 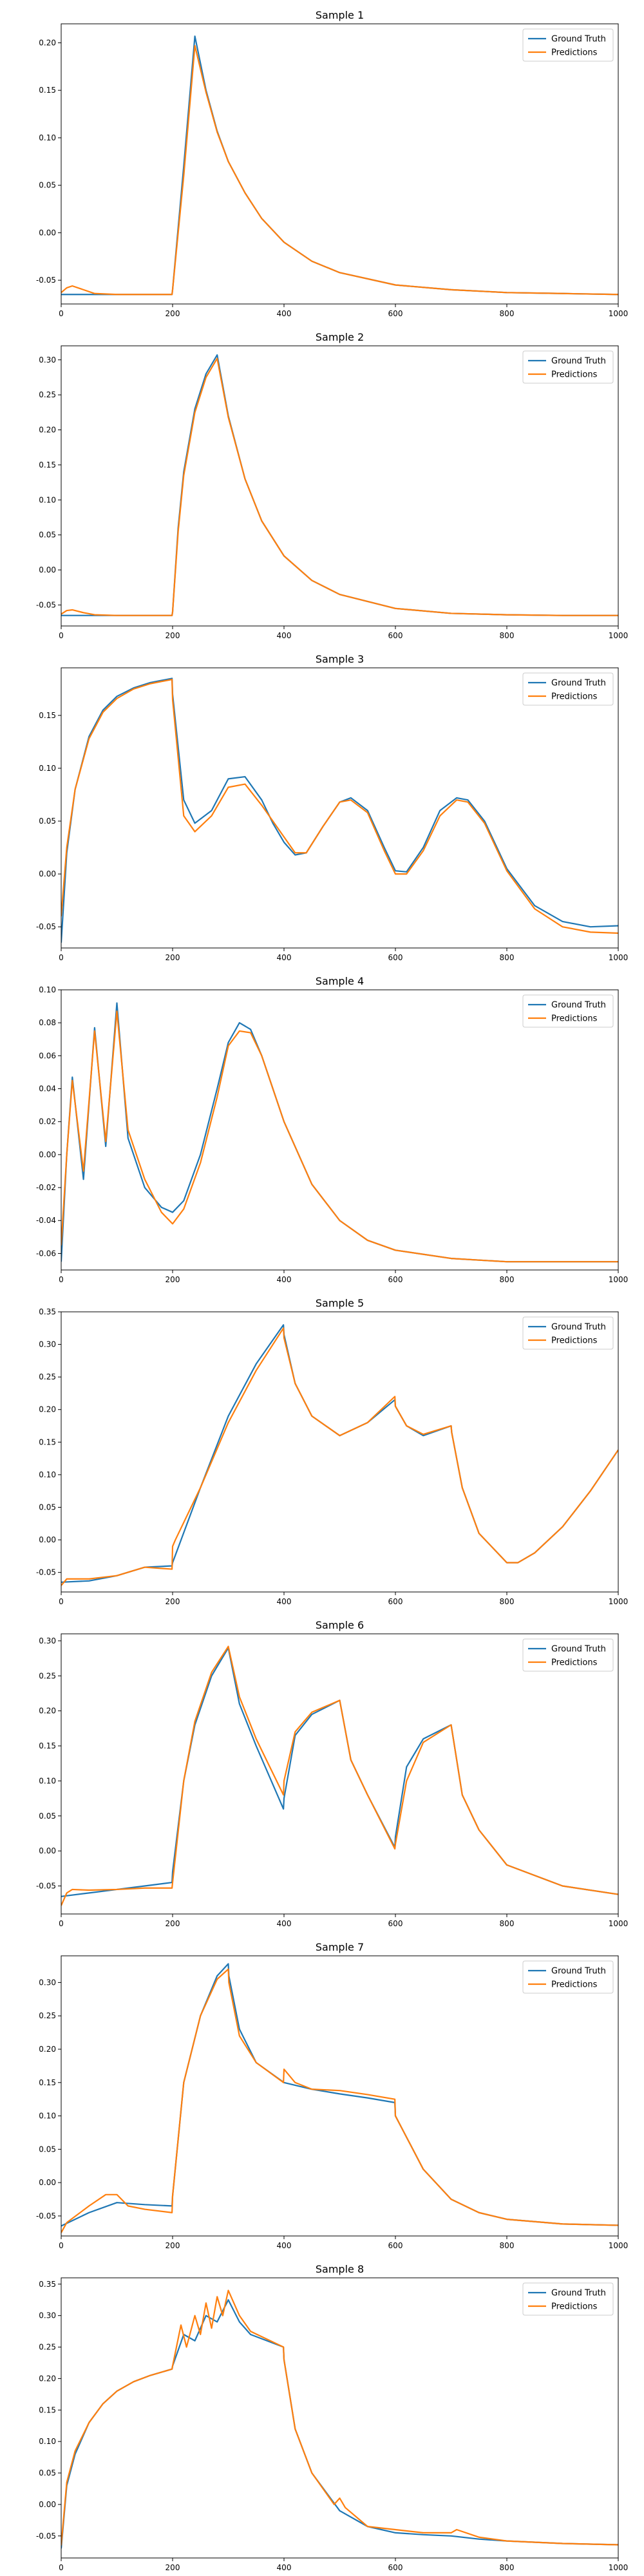 What do you see at coordinates (48, 2284) in the screenshot?
I see `y-tick-label: 0.35` at bounding box center [48, 2284].